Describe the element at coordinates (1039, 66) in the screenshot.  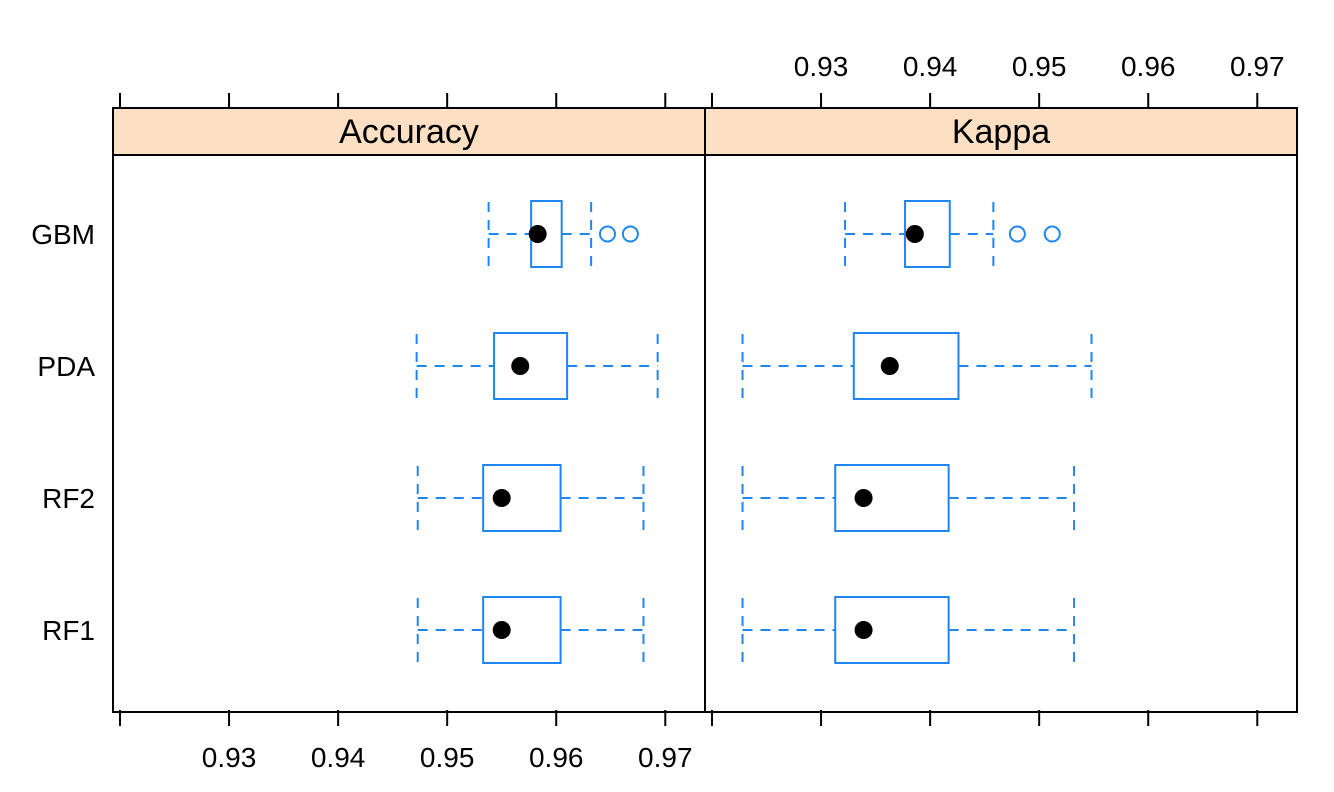
I see `top-tick-label: 0.95` at that location.